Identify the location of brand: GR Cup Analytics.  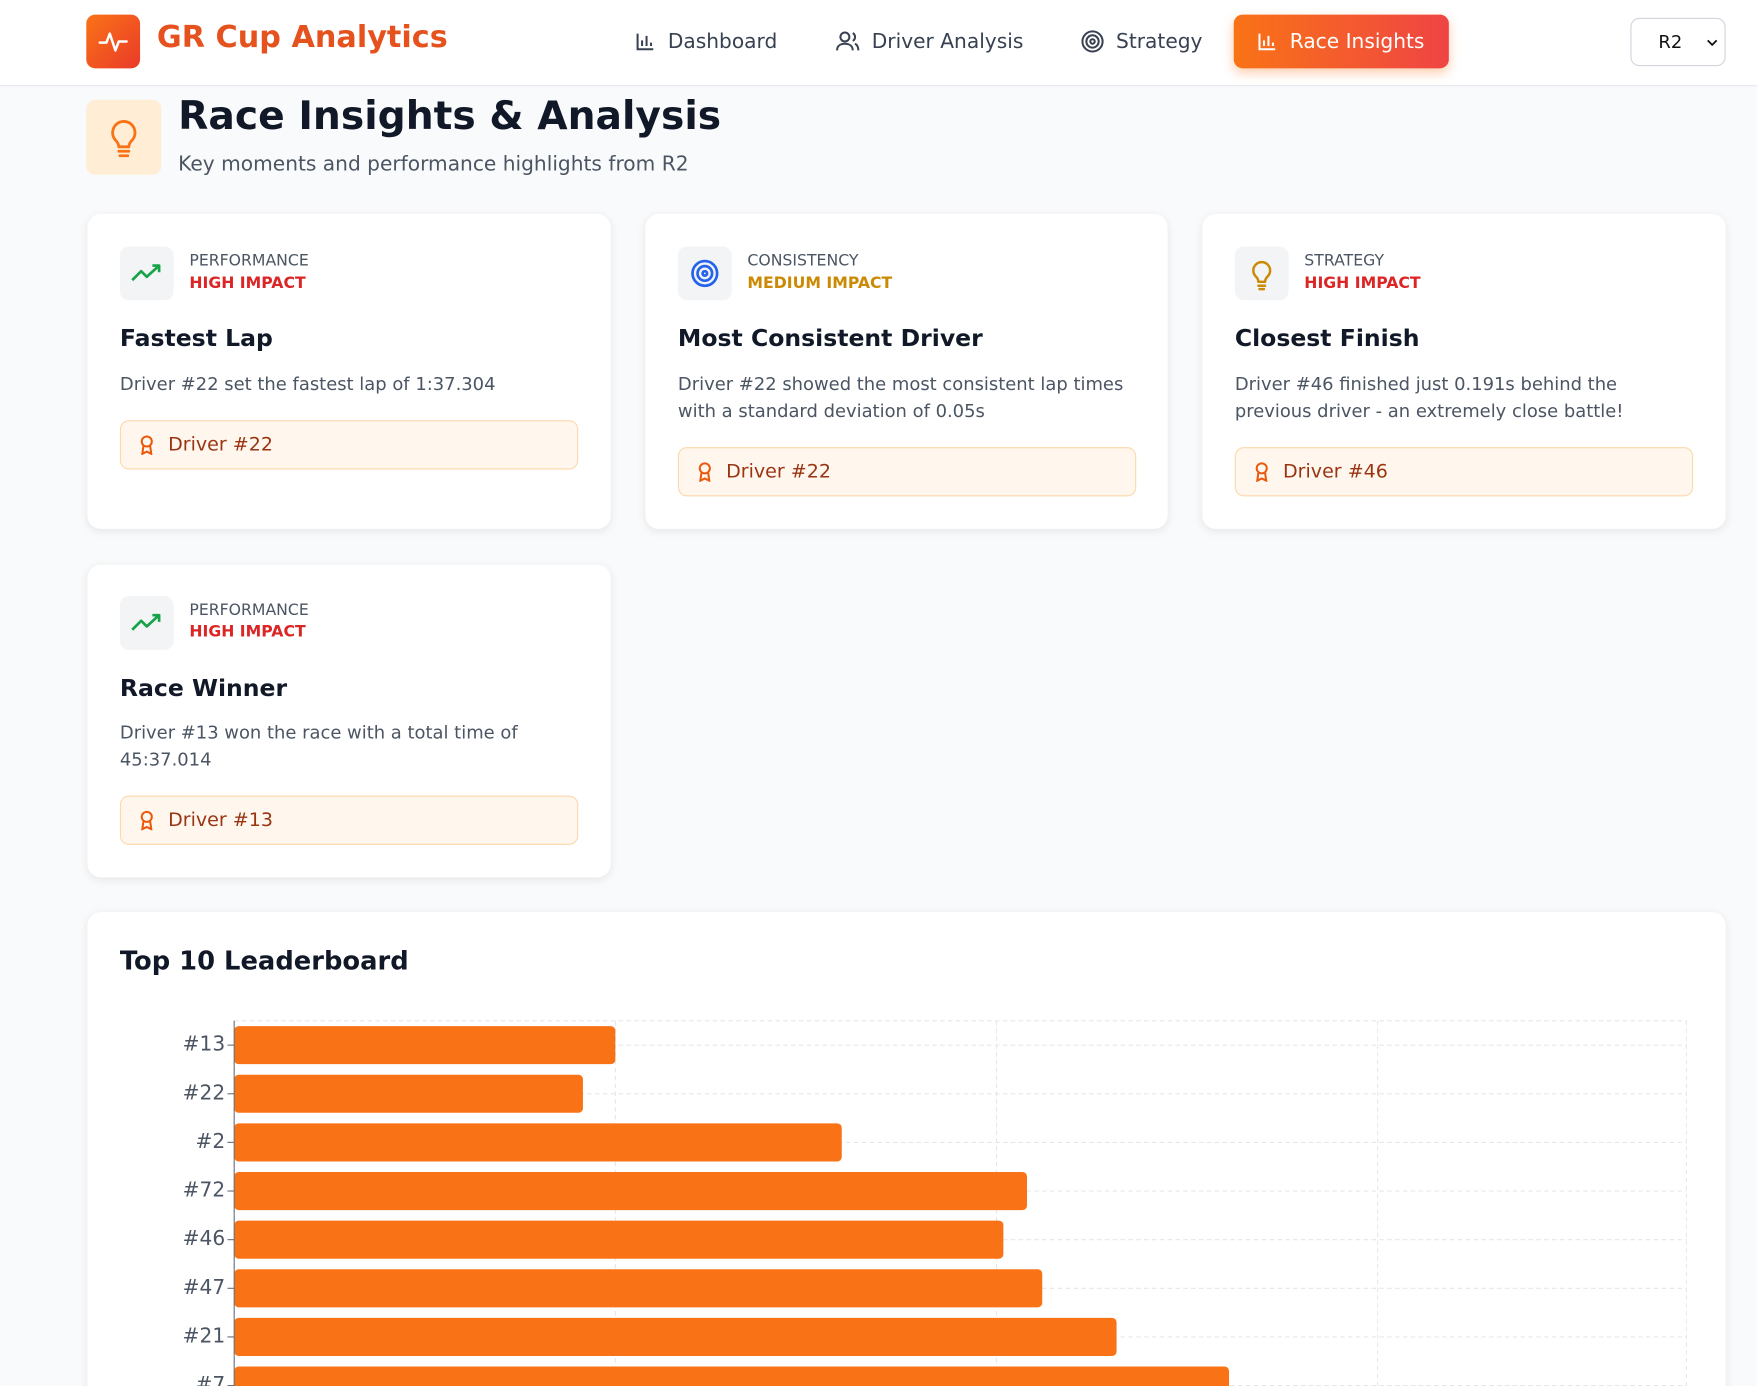
(302, 37).